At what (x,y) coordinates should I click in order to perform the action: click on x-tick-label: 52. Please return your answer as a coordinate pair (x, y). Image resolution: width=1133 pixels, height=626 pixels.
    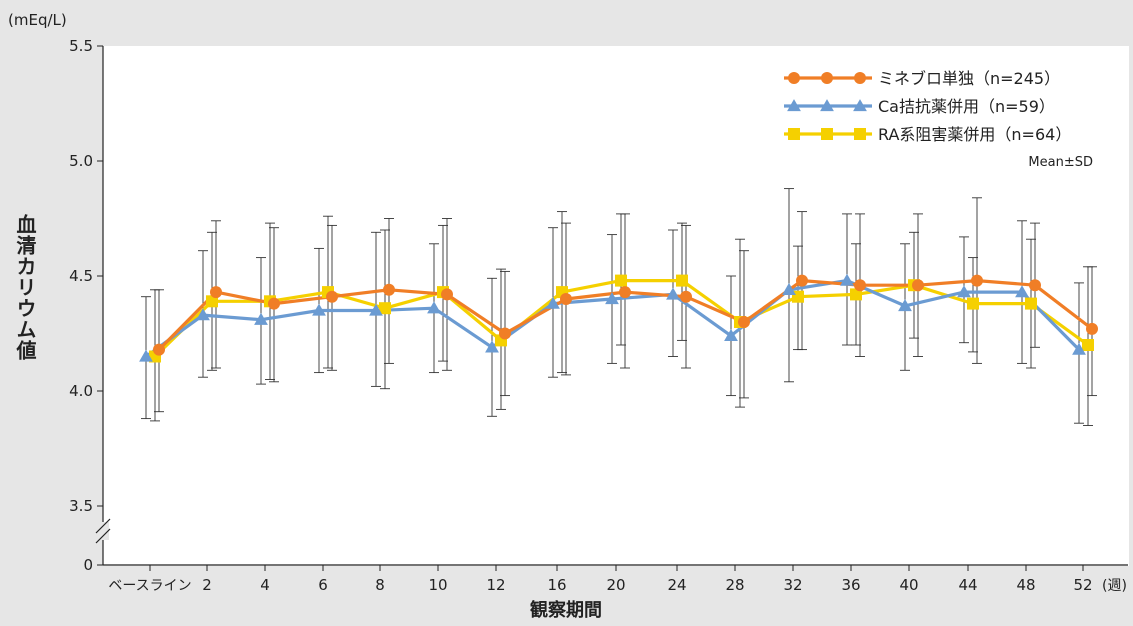
    Looking at the image, I should click on (1082, 585).